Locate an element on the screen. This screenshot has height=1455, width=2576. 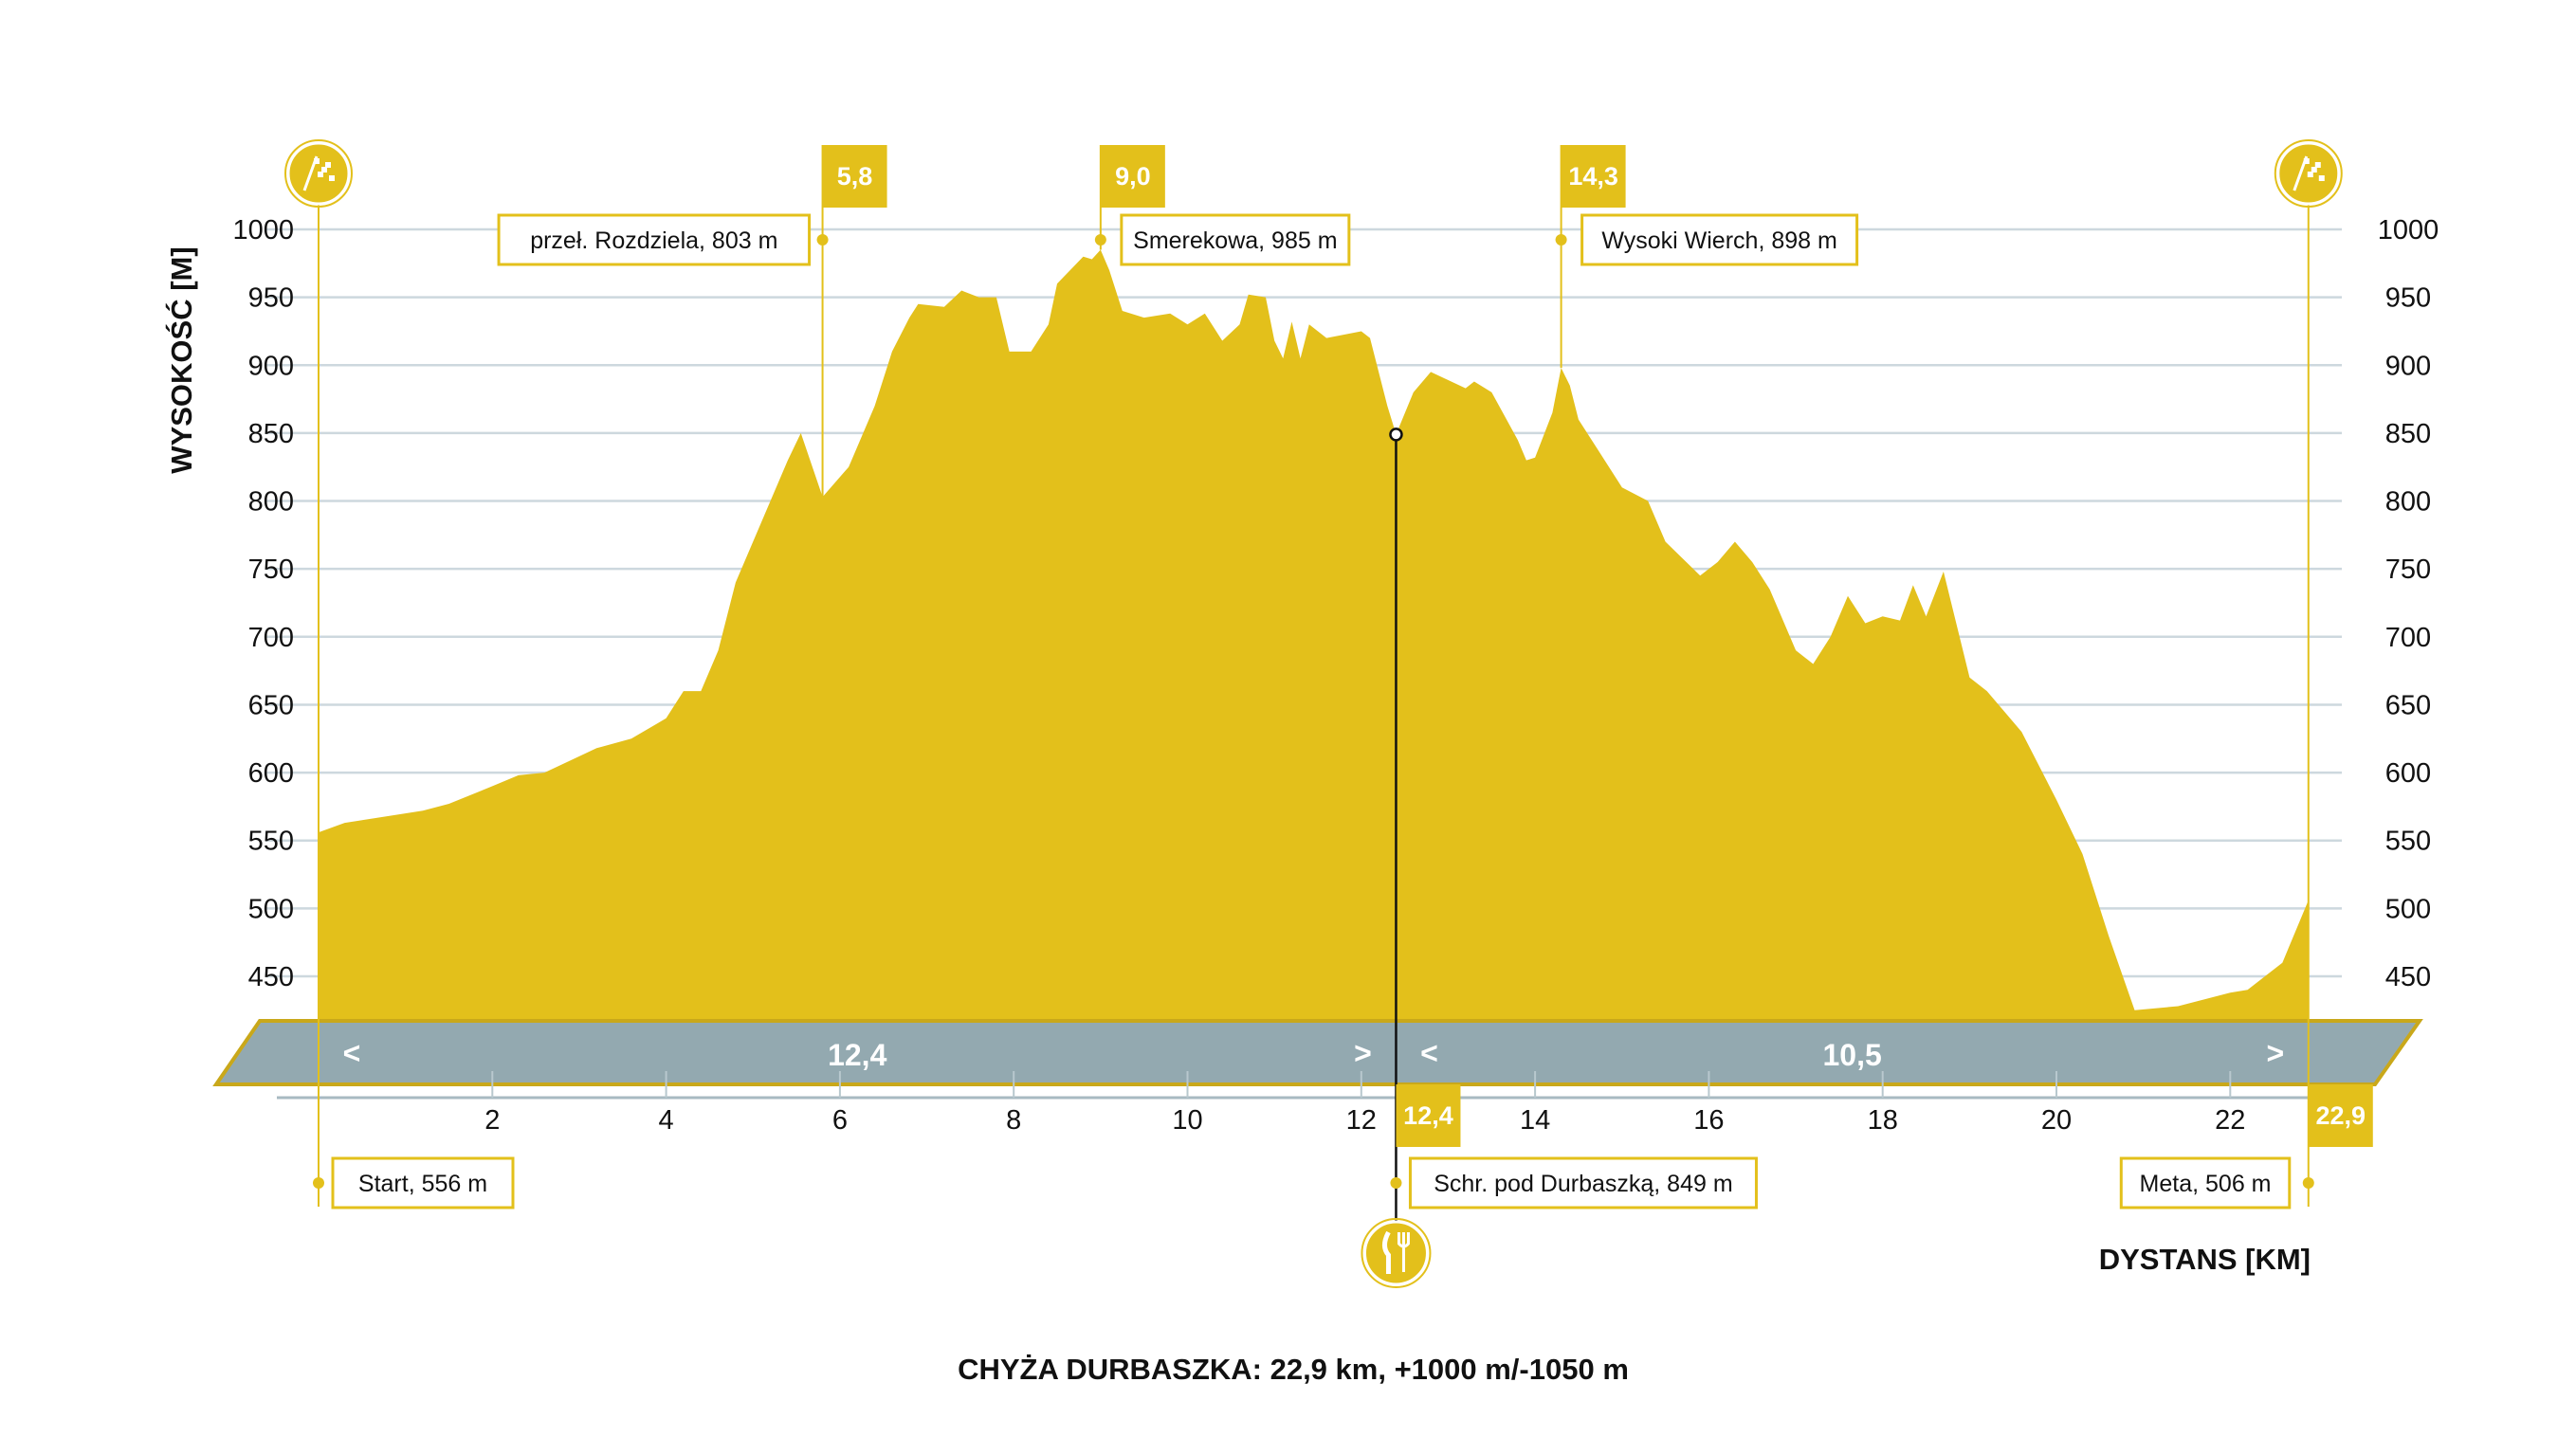
y-tick-label-left: 950 is located at coordinates (271, 298).